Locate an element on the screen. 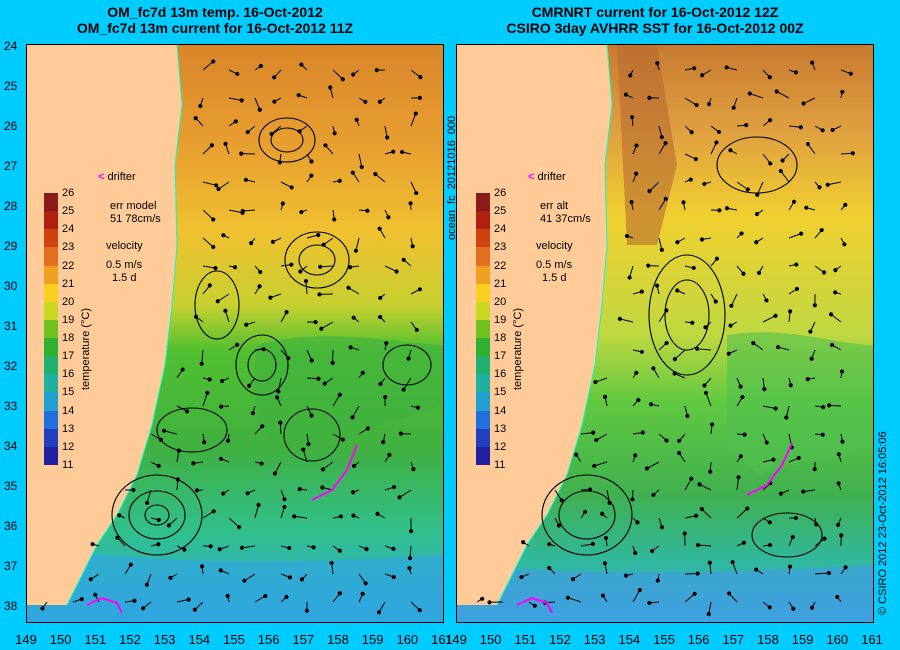 The height and width of the screenshot is (650, 900). colorbar-tick-label: 20 is located at coordinates (500, 301).